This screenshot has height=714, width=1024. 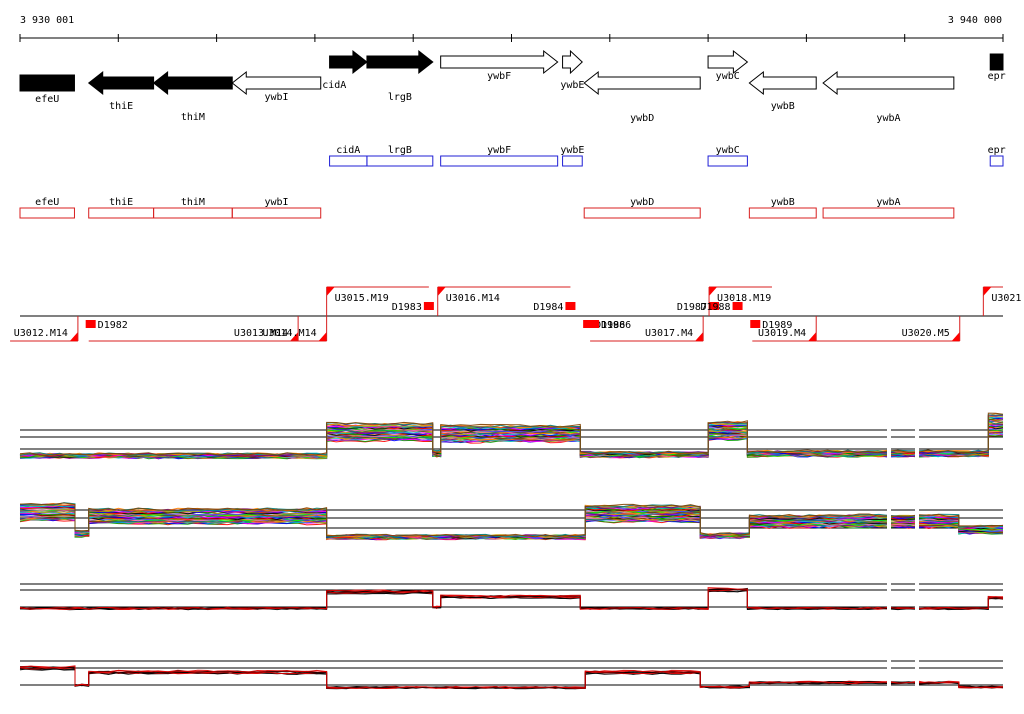 I want to click on plus-strand-box-label: ywbF, so click(x=499, y=150).